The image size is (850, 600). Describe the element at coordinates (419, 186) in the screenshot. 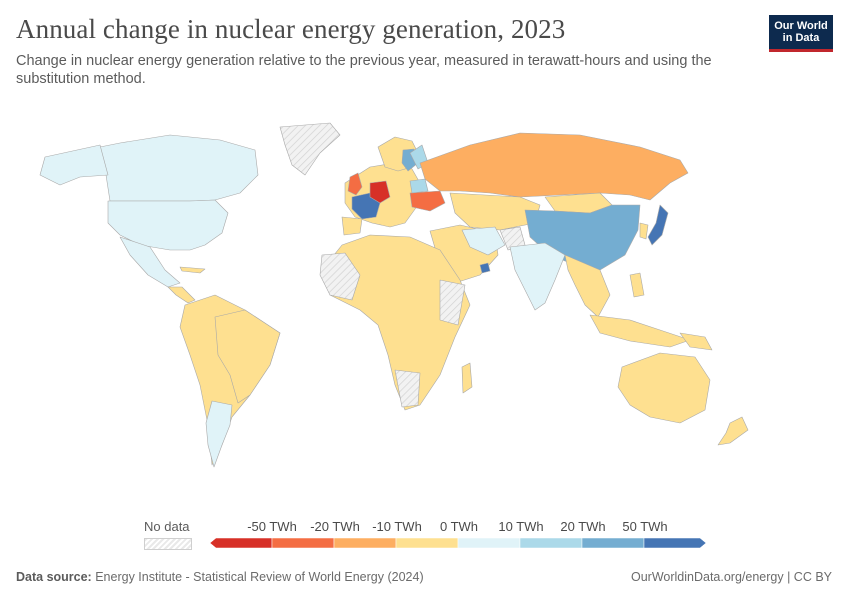

I see `region-belarus` at that location.